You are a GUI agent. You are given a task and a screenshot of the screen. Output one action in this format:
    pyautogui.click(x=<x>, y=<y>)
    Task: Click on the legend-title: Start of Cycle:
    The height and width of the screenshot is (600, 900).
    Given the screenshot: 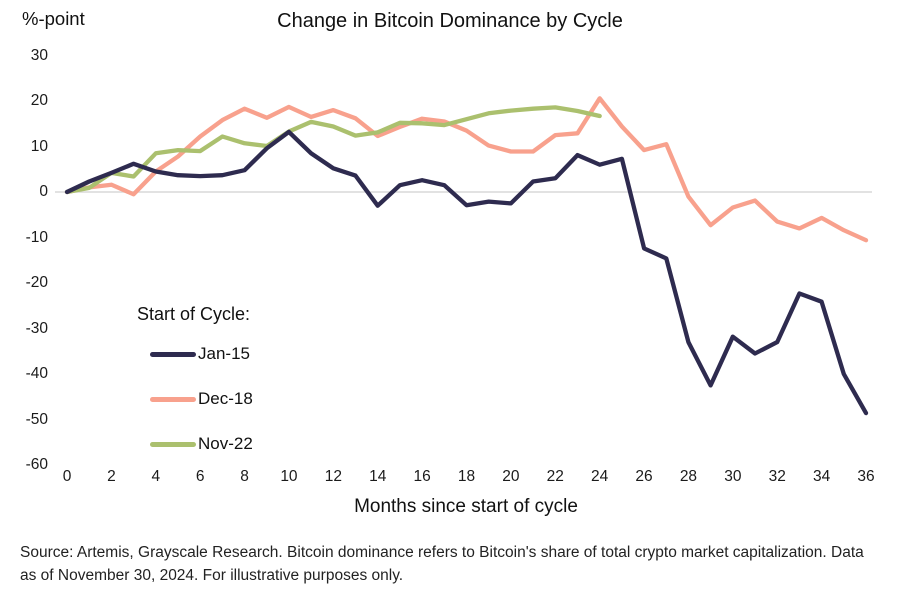 What is the action you would take?
    pyautogui.click(x=194, y=314)
    